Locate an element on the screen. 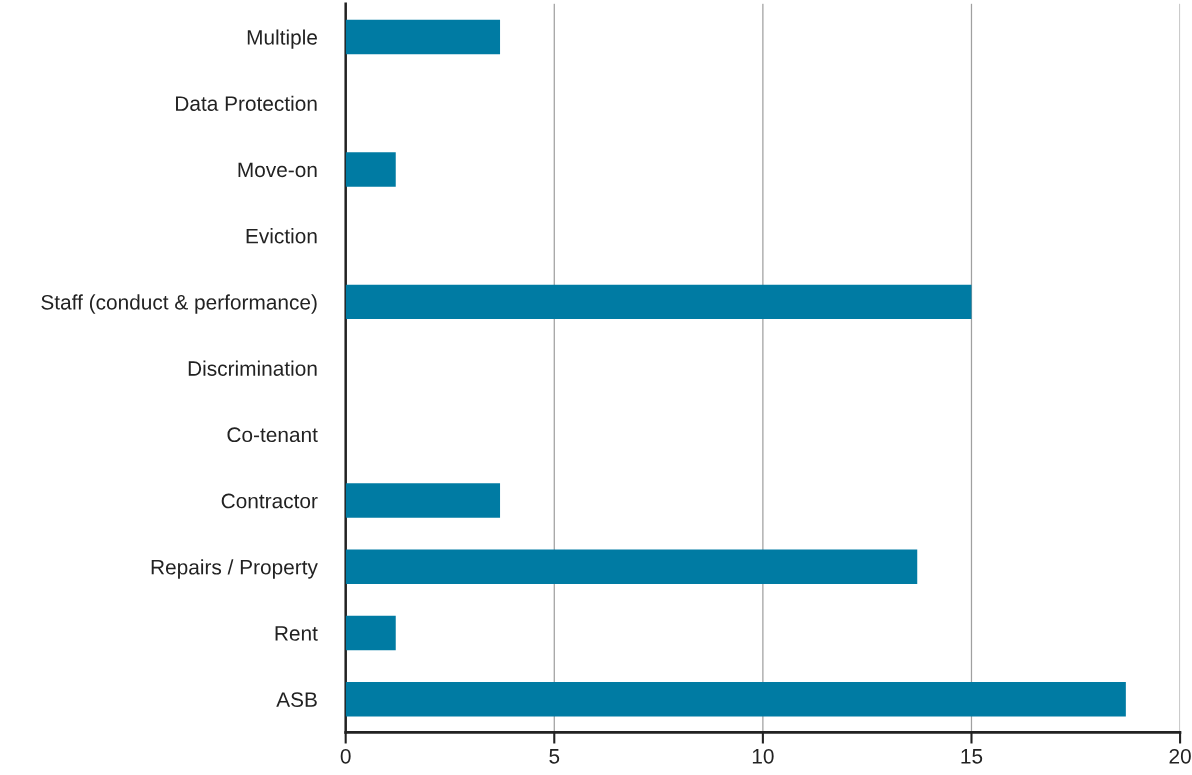  y-tick-label: Multiple is located at coordinates (282, 39).